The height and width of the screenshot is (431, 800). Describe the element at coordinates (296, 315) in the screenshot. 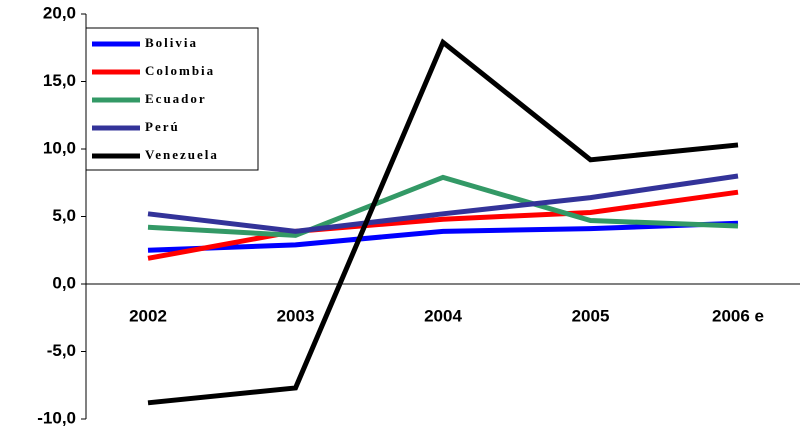

I see `x-tick-label: 2003` at that location.